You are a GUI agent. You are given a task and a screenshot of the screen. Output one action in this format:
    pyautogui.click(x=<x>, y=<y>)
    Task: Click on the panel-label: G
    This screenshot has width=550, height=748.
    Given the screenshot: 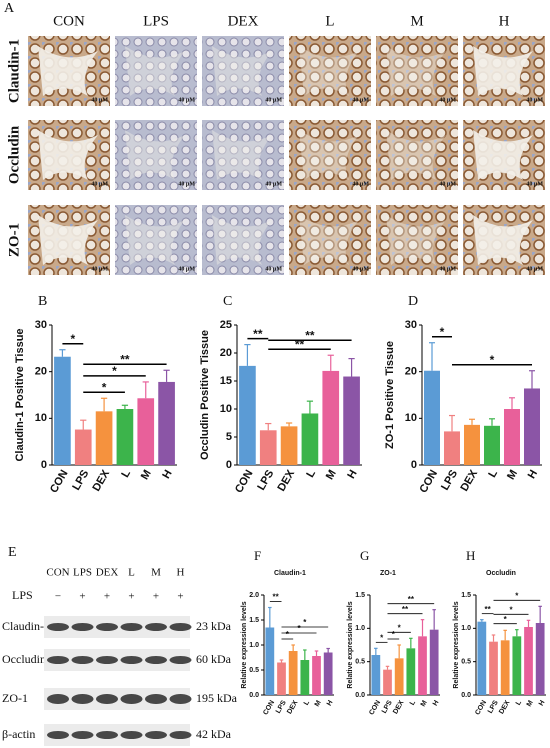 What is the action you would take?
    pyautogui.click(x=364, y=555)
    